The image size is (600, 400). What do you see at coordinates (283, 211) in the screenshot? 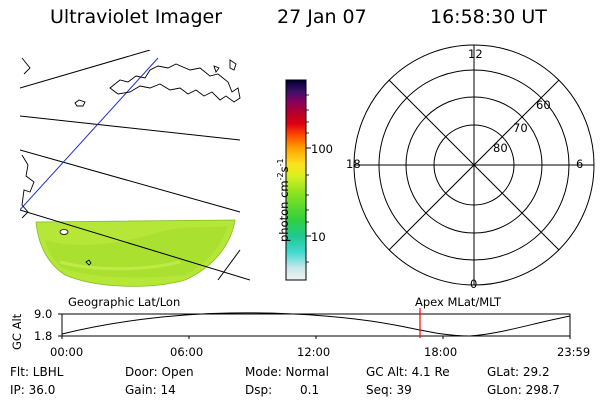
I see `colorbar-units-text: photon cm` at bounding box center [283, 211].